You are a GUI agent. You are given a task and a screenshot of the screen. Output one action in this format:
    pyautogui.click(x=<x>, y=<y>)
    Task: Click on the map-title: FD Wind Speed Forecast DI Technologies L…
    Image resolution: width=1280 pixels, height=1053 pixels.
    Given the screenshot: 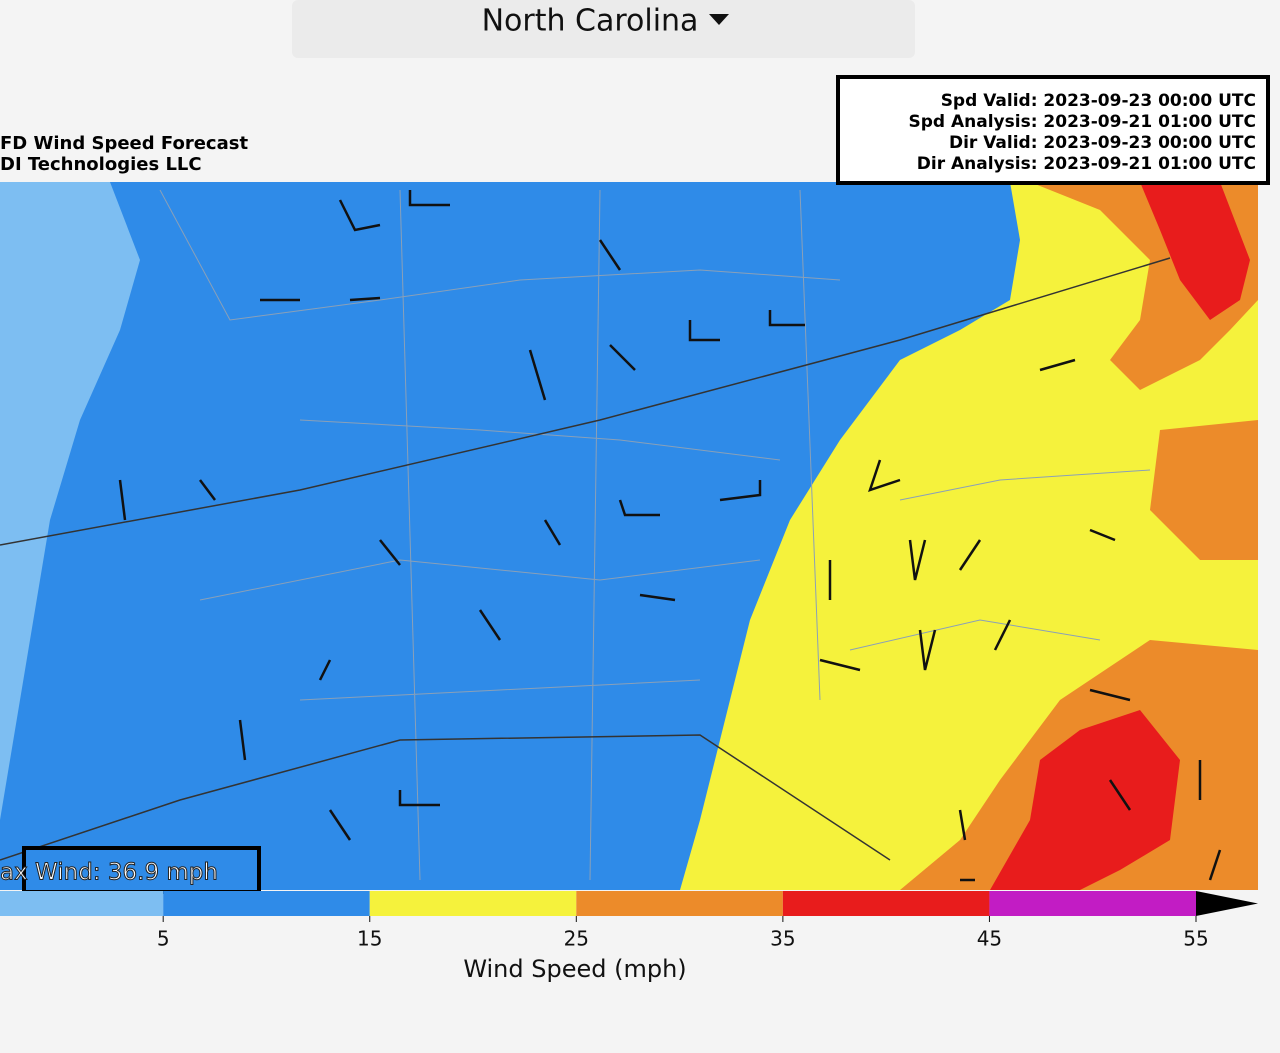 What is the action you would take?
    pyautogui.click(x=124, y=154)
    